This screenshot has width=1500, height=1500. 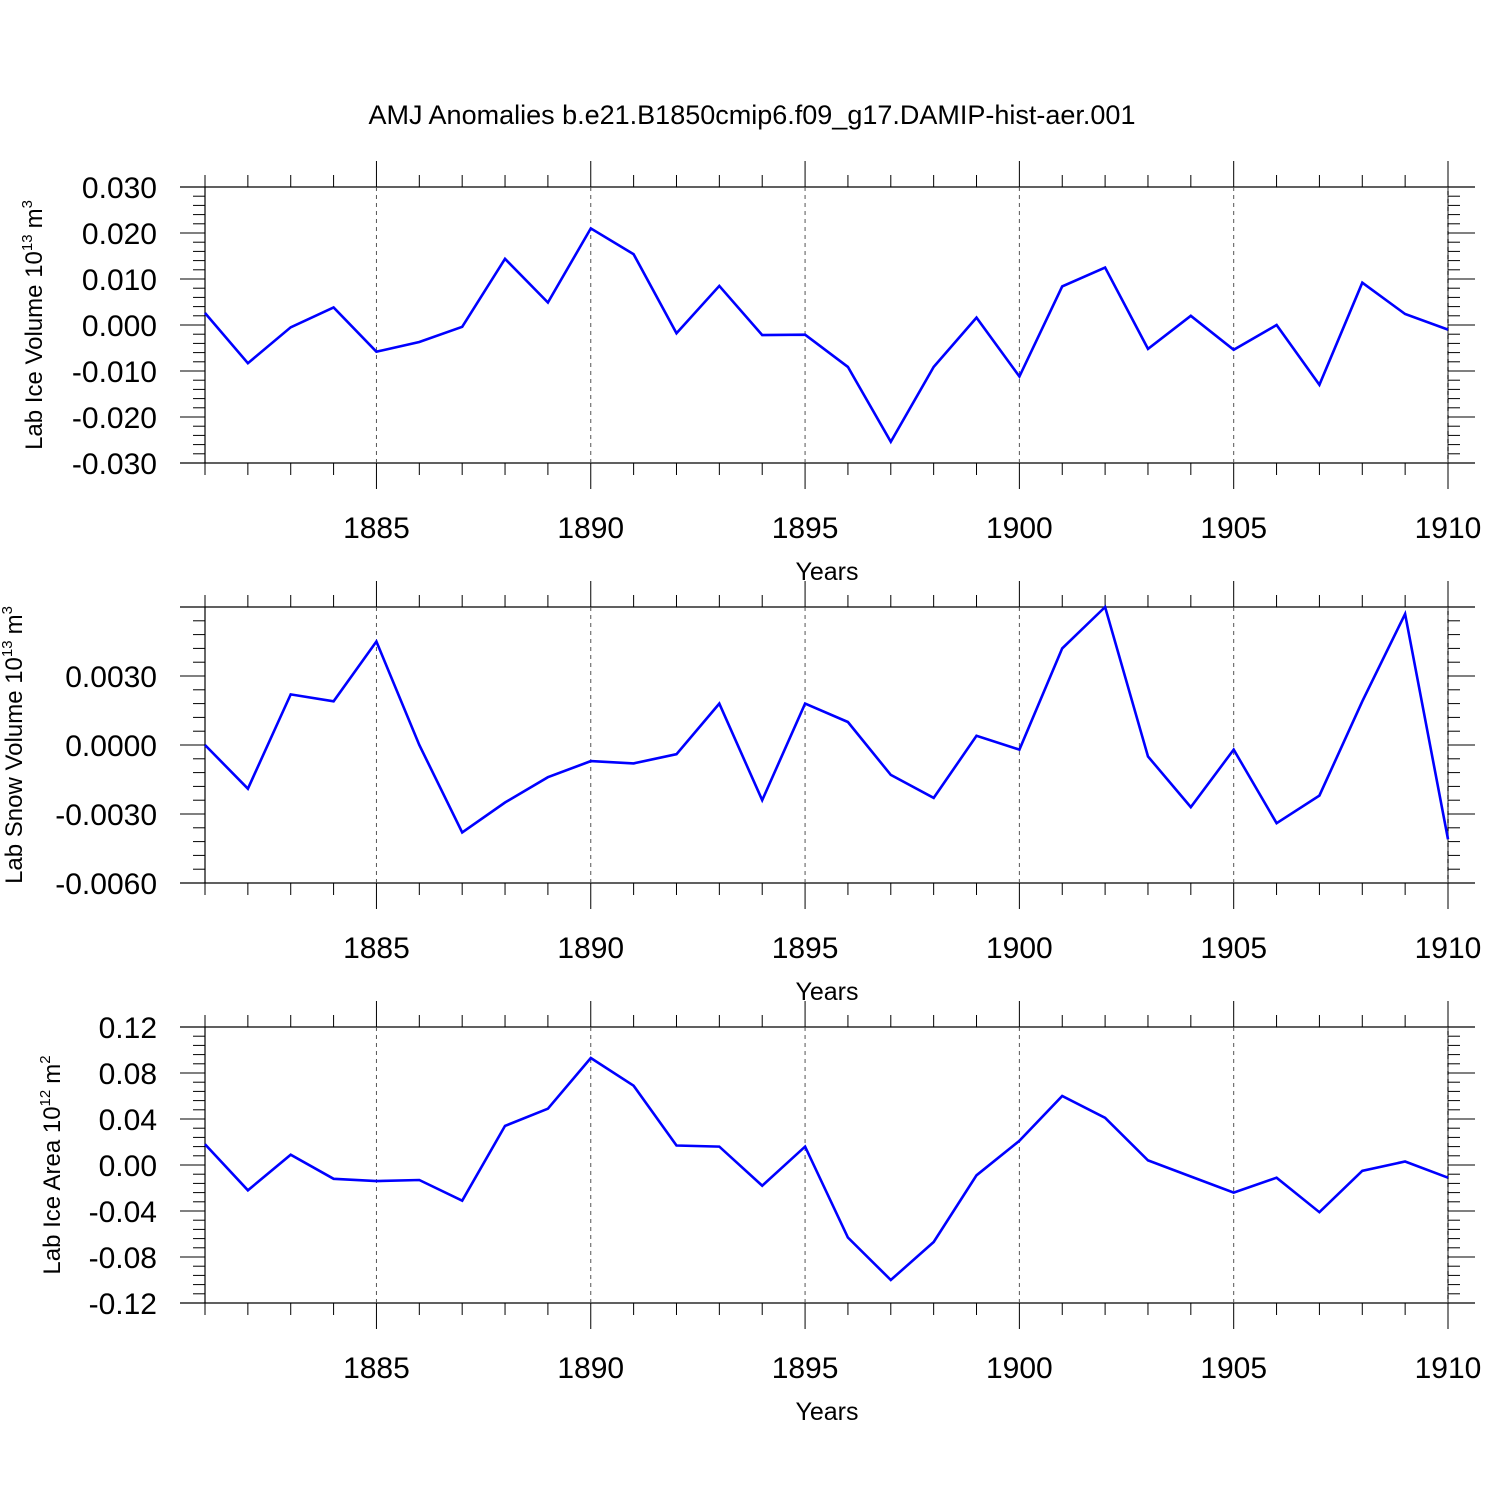 I want to click on y-tick-label: -0.010, so click(x=114, y=372).